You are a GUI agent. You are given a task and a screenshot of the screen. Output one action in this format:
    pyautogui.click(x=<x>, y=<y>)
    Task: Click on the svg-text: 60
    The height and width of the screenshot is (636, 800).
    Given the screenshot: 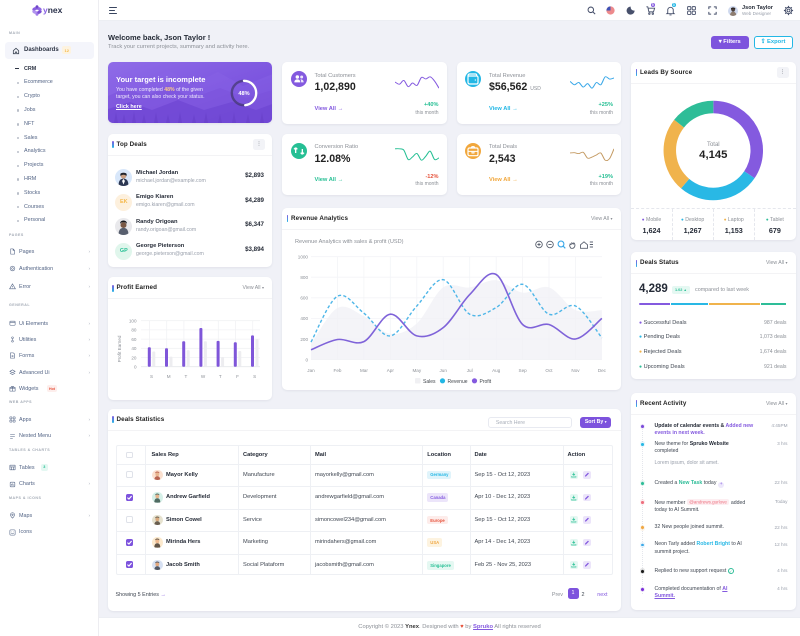 What is the action you would take?
    pyautogui.click(x=134, y=339)
    